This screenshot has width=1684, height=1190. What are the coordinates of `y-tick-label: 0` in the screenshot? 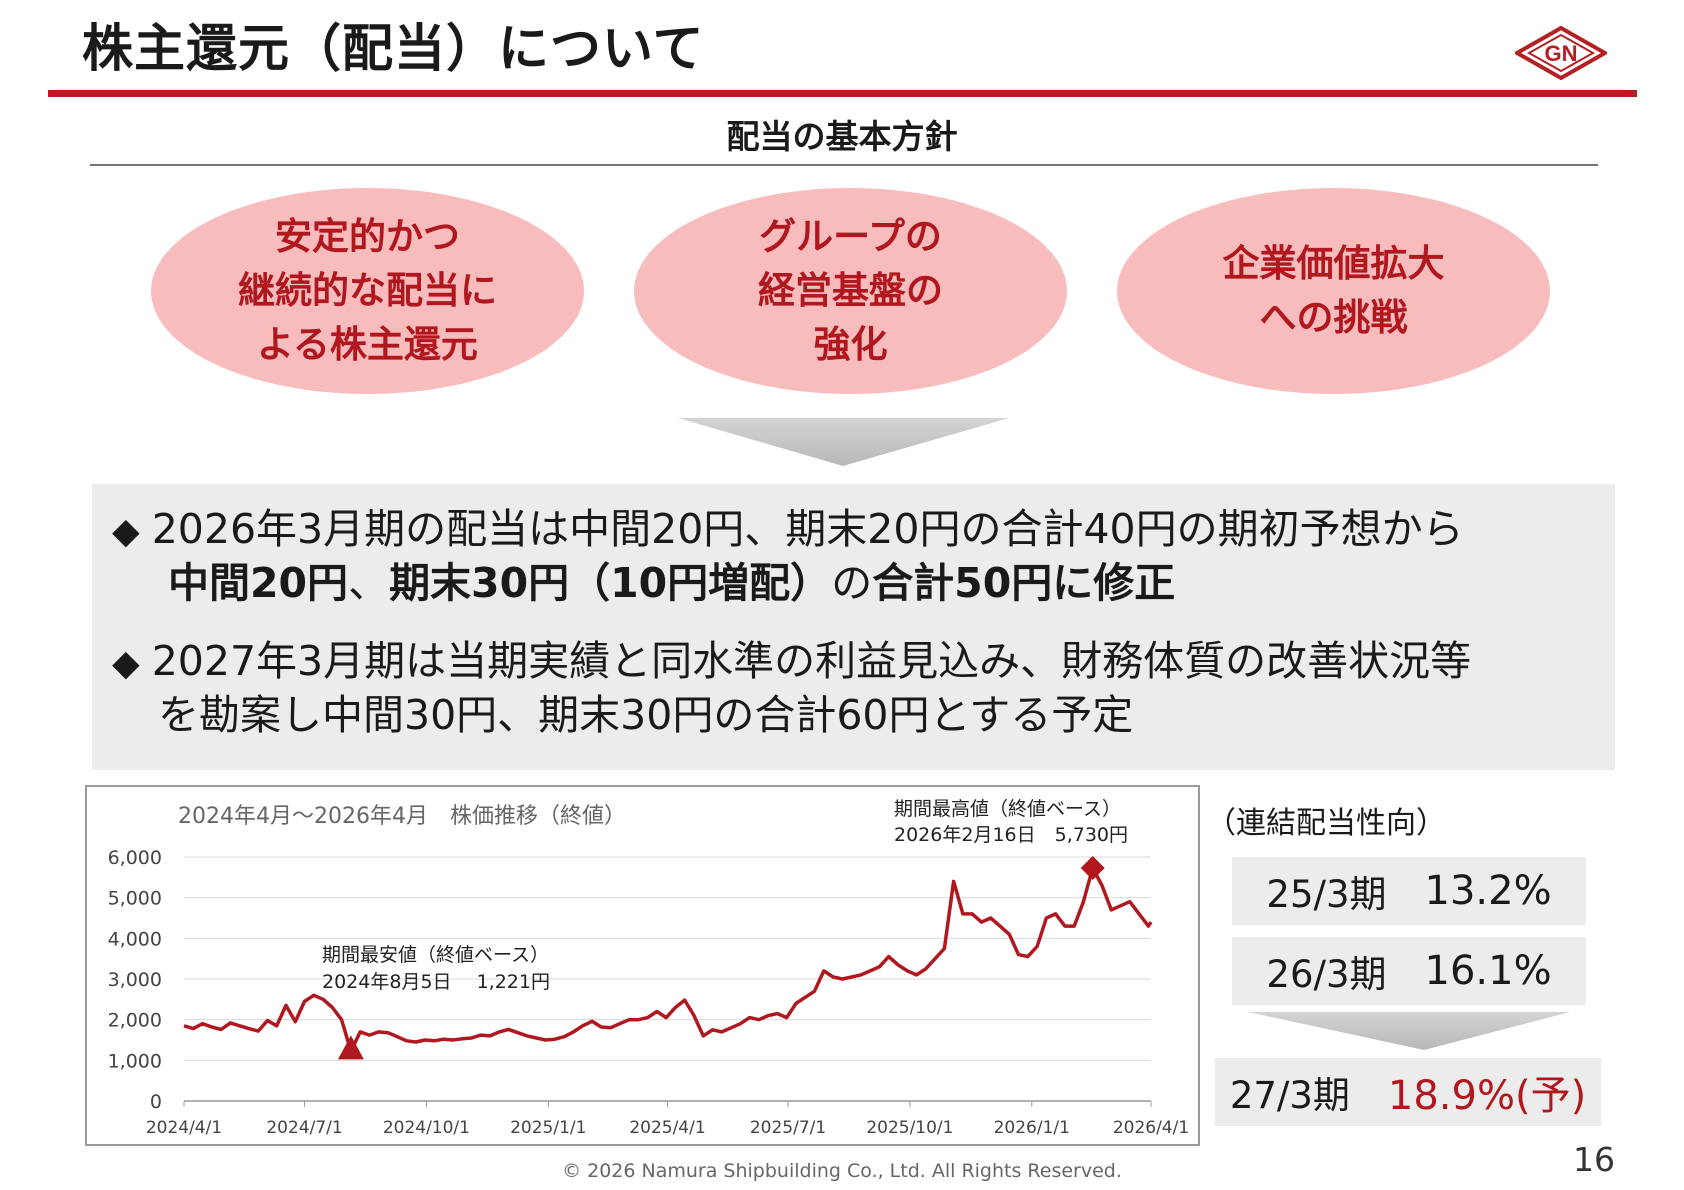 It's located at (156, 1102).